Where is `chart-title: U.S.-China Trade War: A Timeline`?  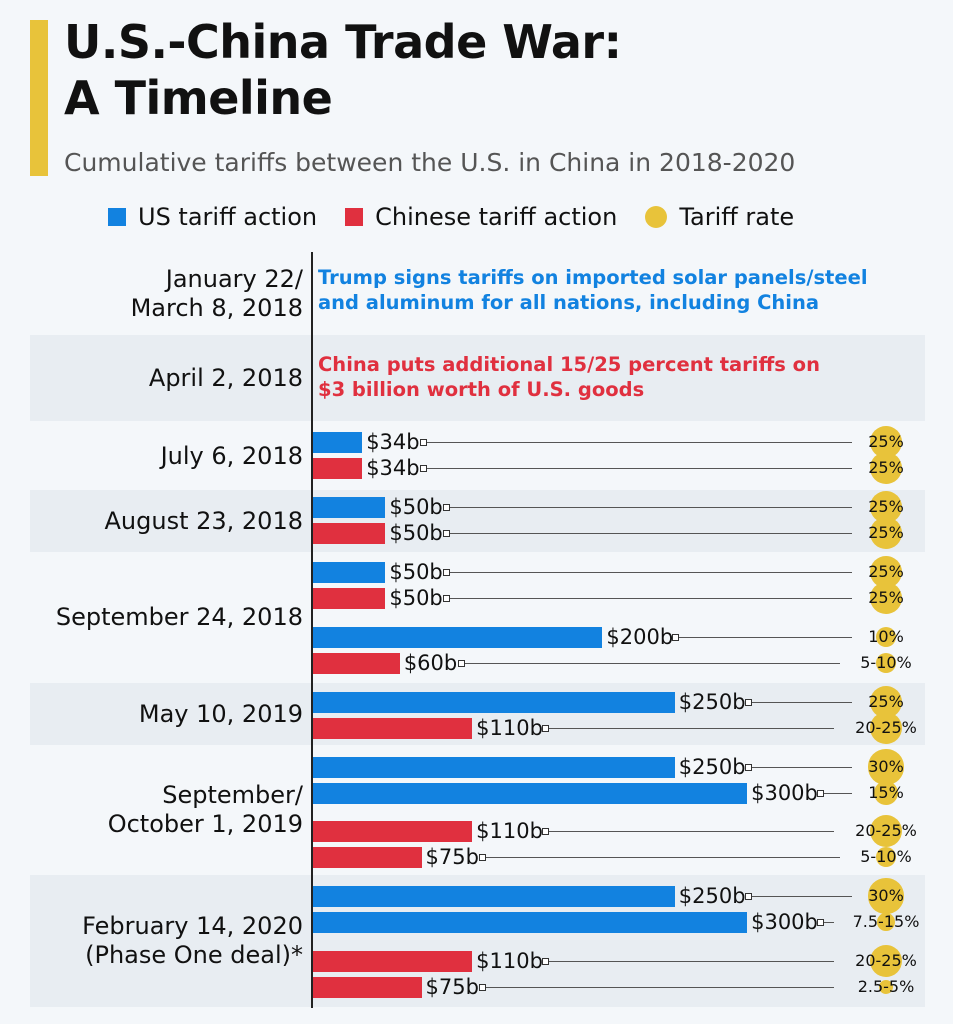
chart-title: U.S.-China Trade War: A Timeline is located at coordinates (343, 70).